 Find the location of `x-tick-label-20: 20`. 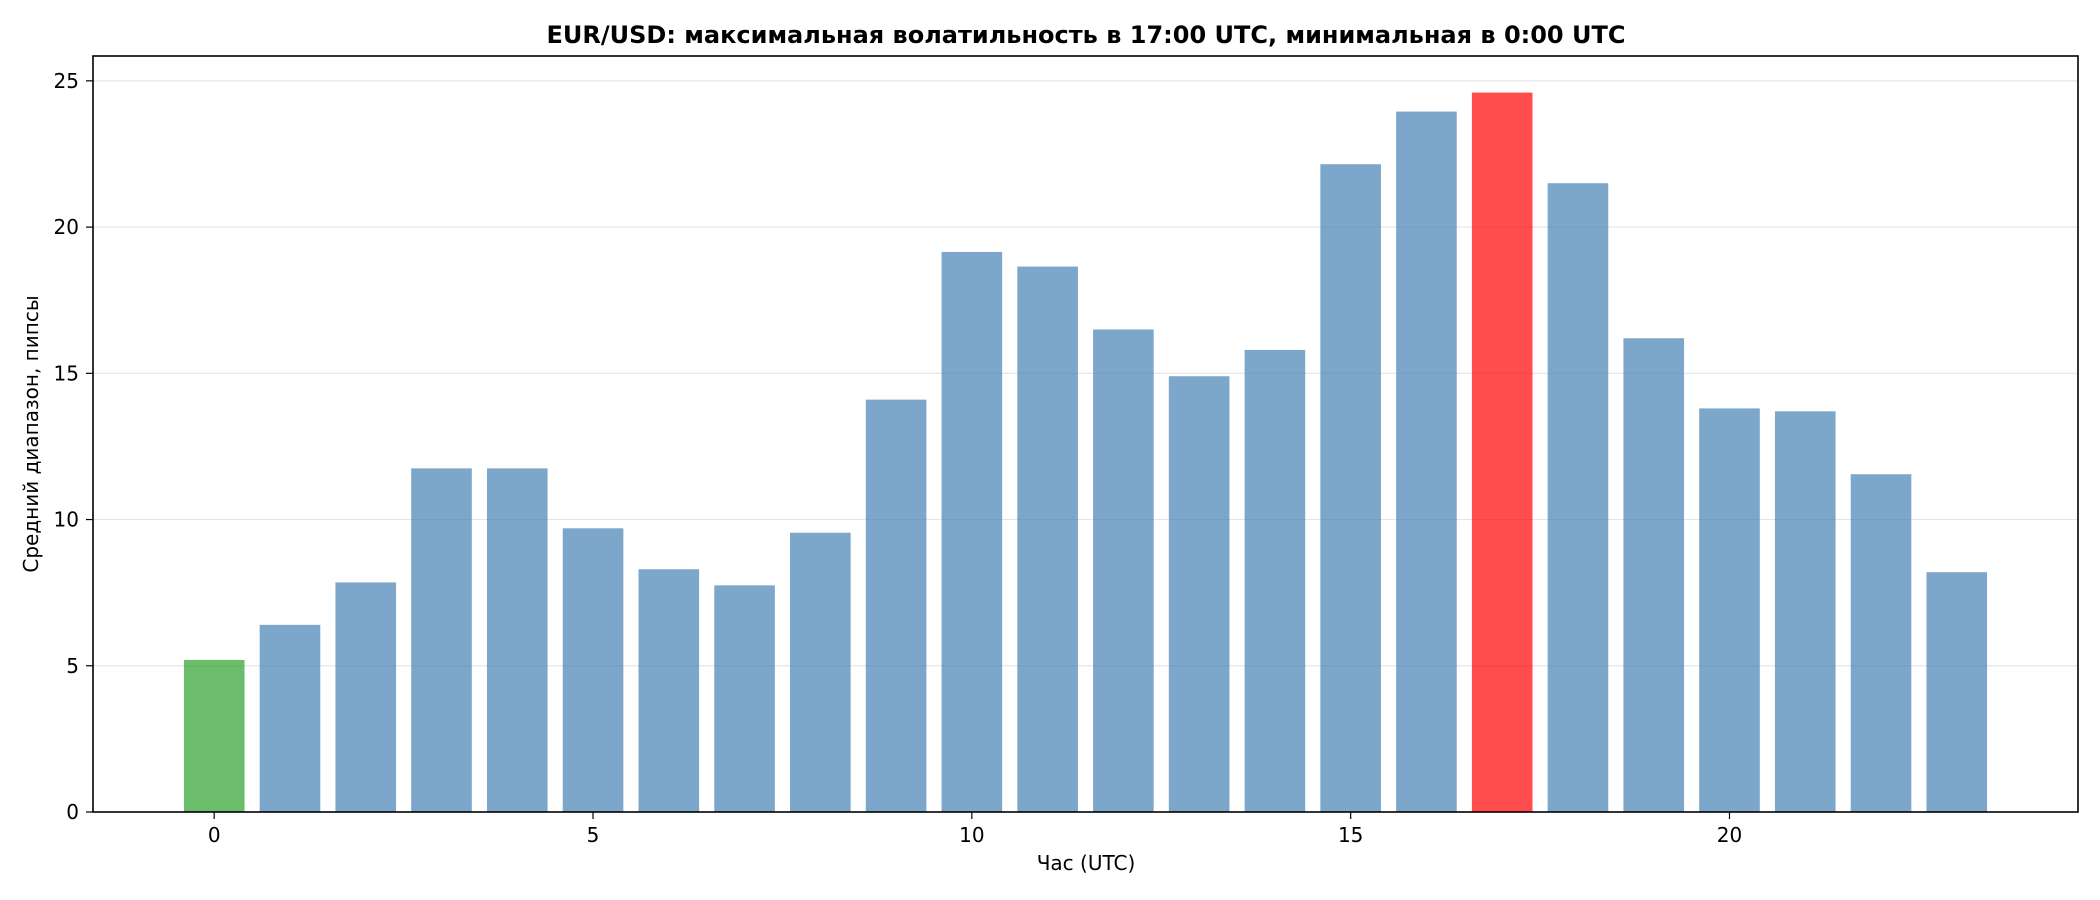

x-tick-label-20: 20 is located at coordinates (1729, 835).